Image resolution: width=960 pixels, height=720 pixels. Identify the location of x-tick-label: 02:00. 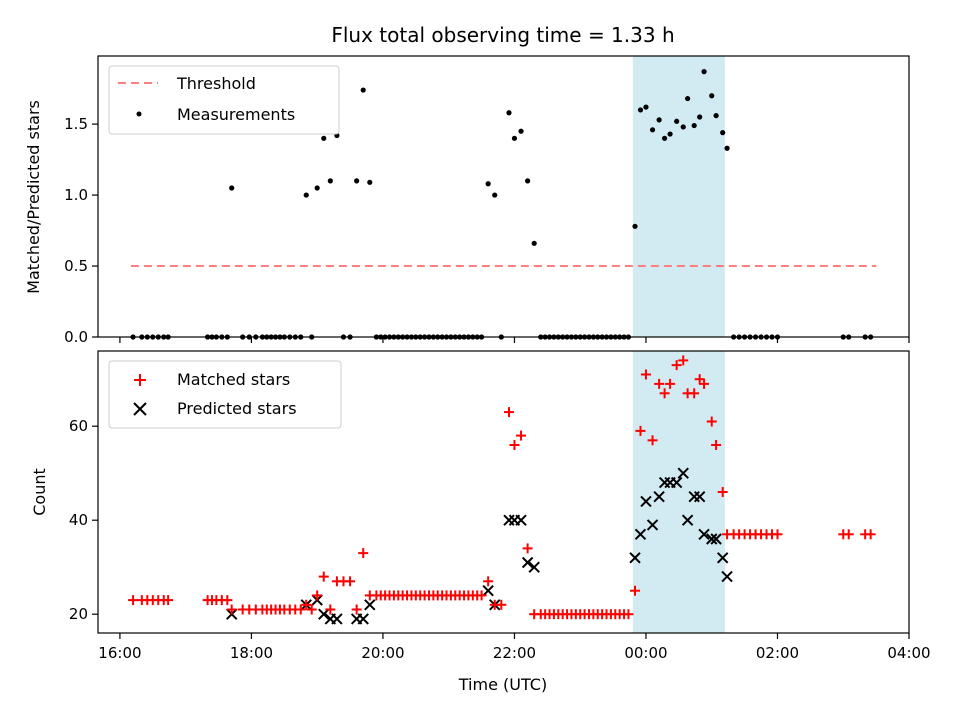
(777, 653).